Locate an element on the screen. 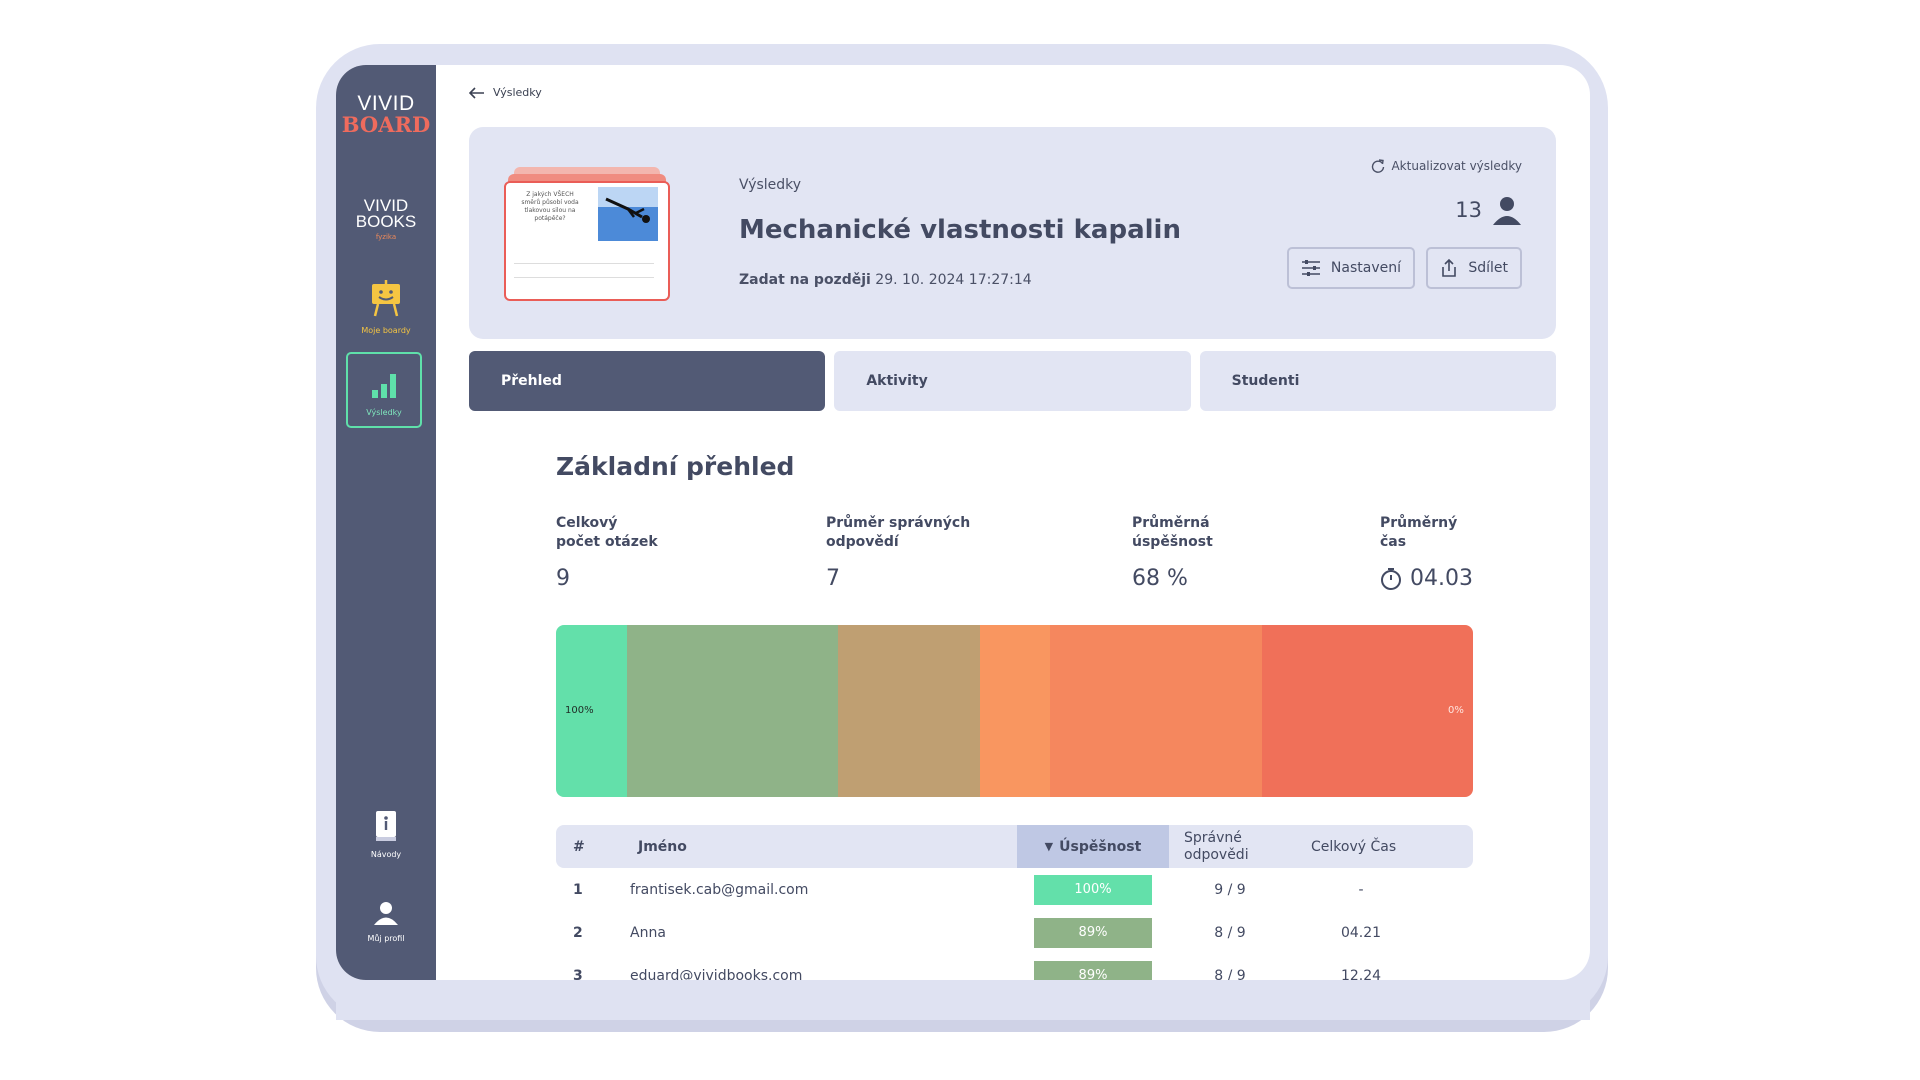  stat-total-questions: Celkový počet otázek 9 is located at coordinates (611, 552).